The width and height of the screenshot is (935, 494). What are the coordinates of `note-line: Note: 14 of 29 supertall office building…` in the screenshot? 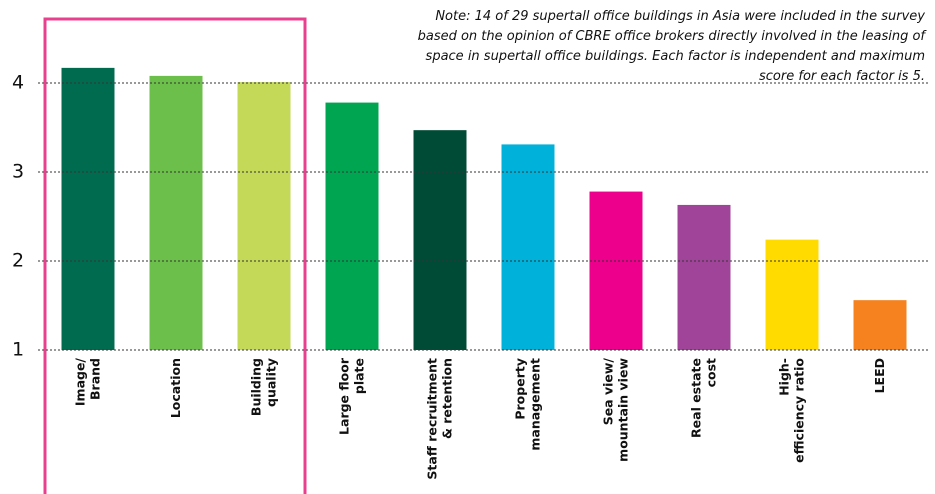 It's located at (680, 16).